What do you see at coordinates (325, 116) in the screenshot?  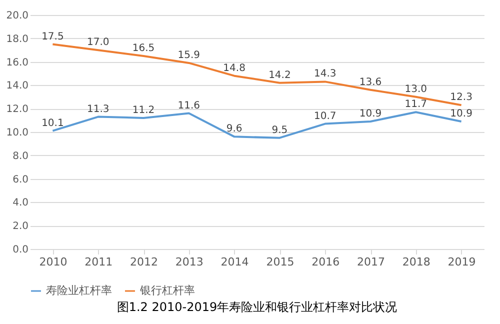 I see `data-label: 10.7` at bounding box center [325, 116].